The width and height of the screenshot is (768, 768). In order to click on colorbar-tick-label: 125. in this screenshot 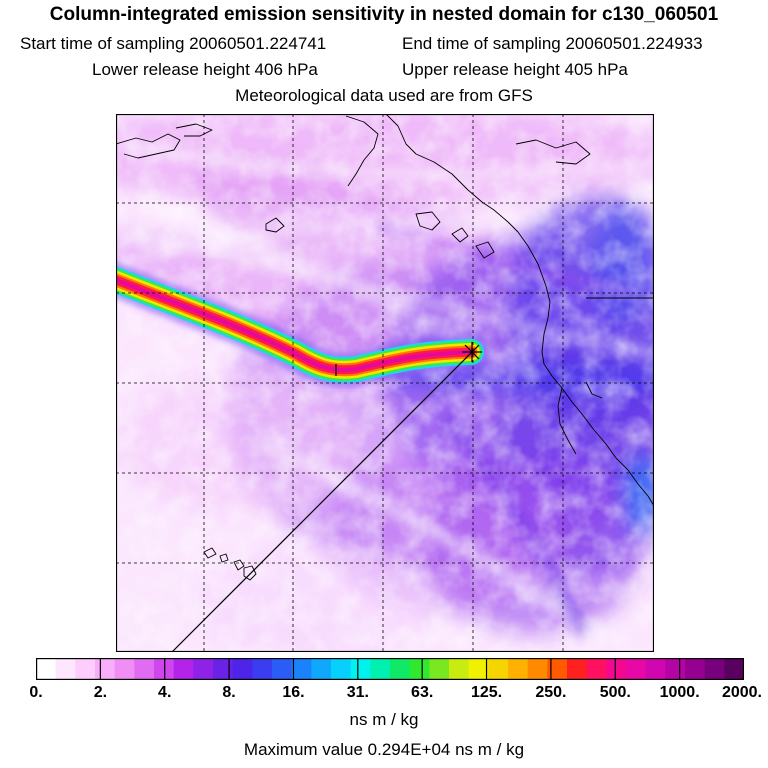, I will do `click(486, 692)`.